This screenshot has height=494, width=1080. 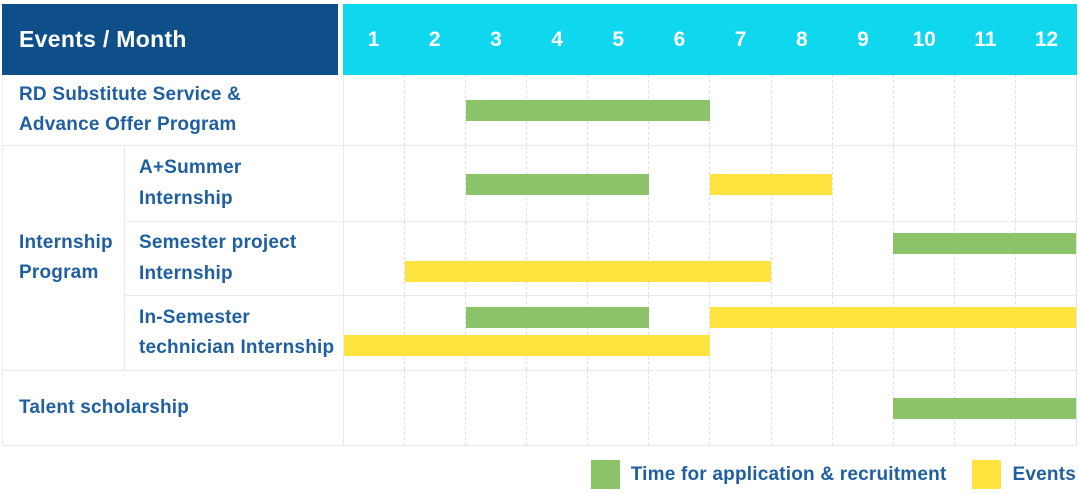 I want to click on legend-item-events: Events, so click(x=1024, y=474).